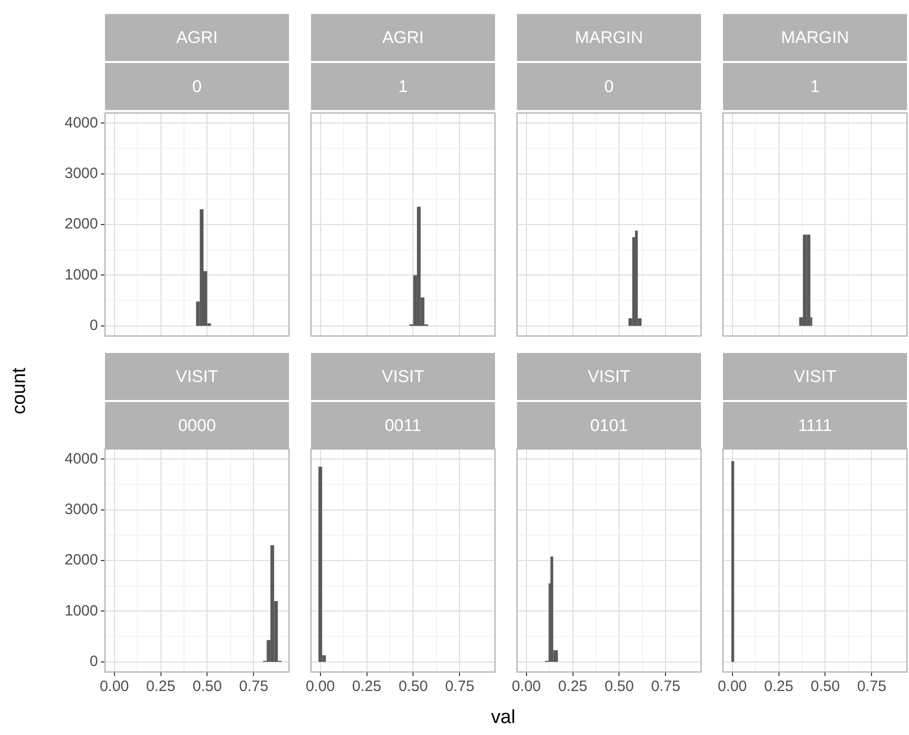 Image resolution: width=909 pixels, height=735 pixels. What do you see at coordinates (20, 391) in the screenshot?
I see `y-axis-title: count` at bounding box center [20, 391].